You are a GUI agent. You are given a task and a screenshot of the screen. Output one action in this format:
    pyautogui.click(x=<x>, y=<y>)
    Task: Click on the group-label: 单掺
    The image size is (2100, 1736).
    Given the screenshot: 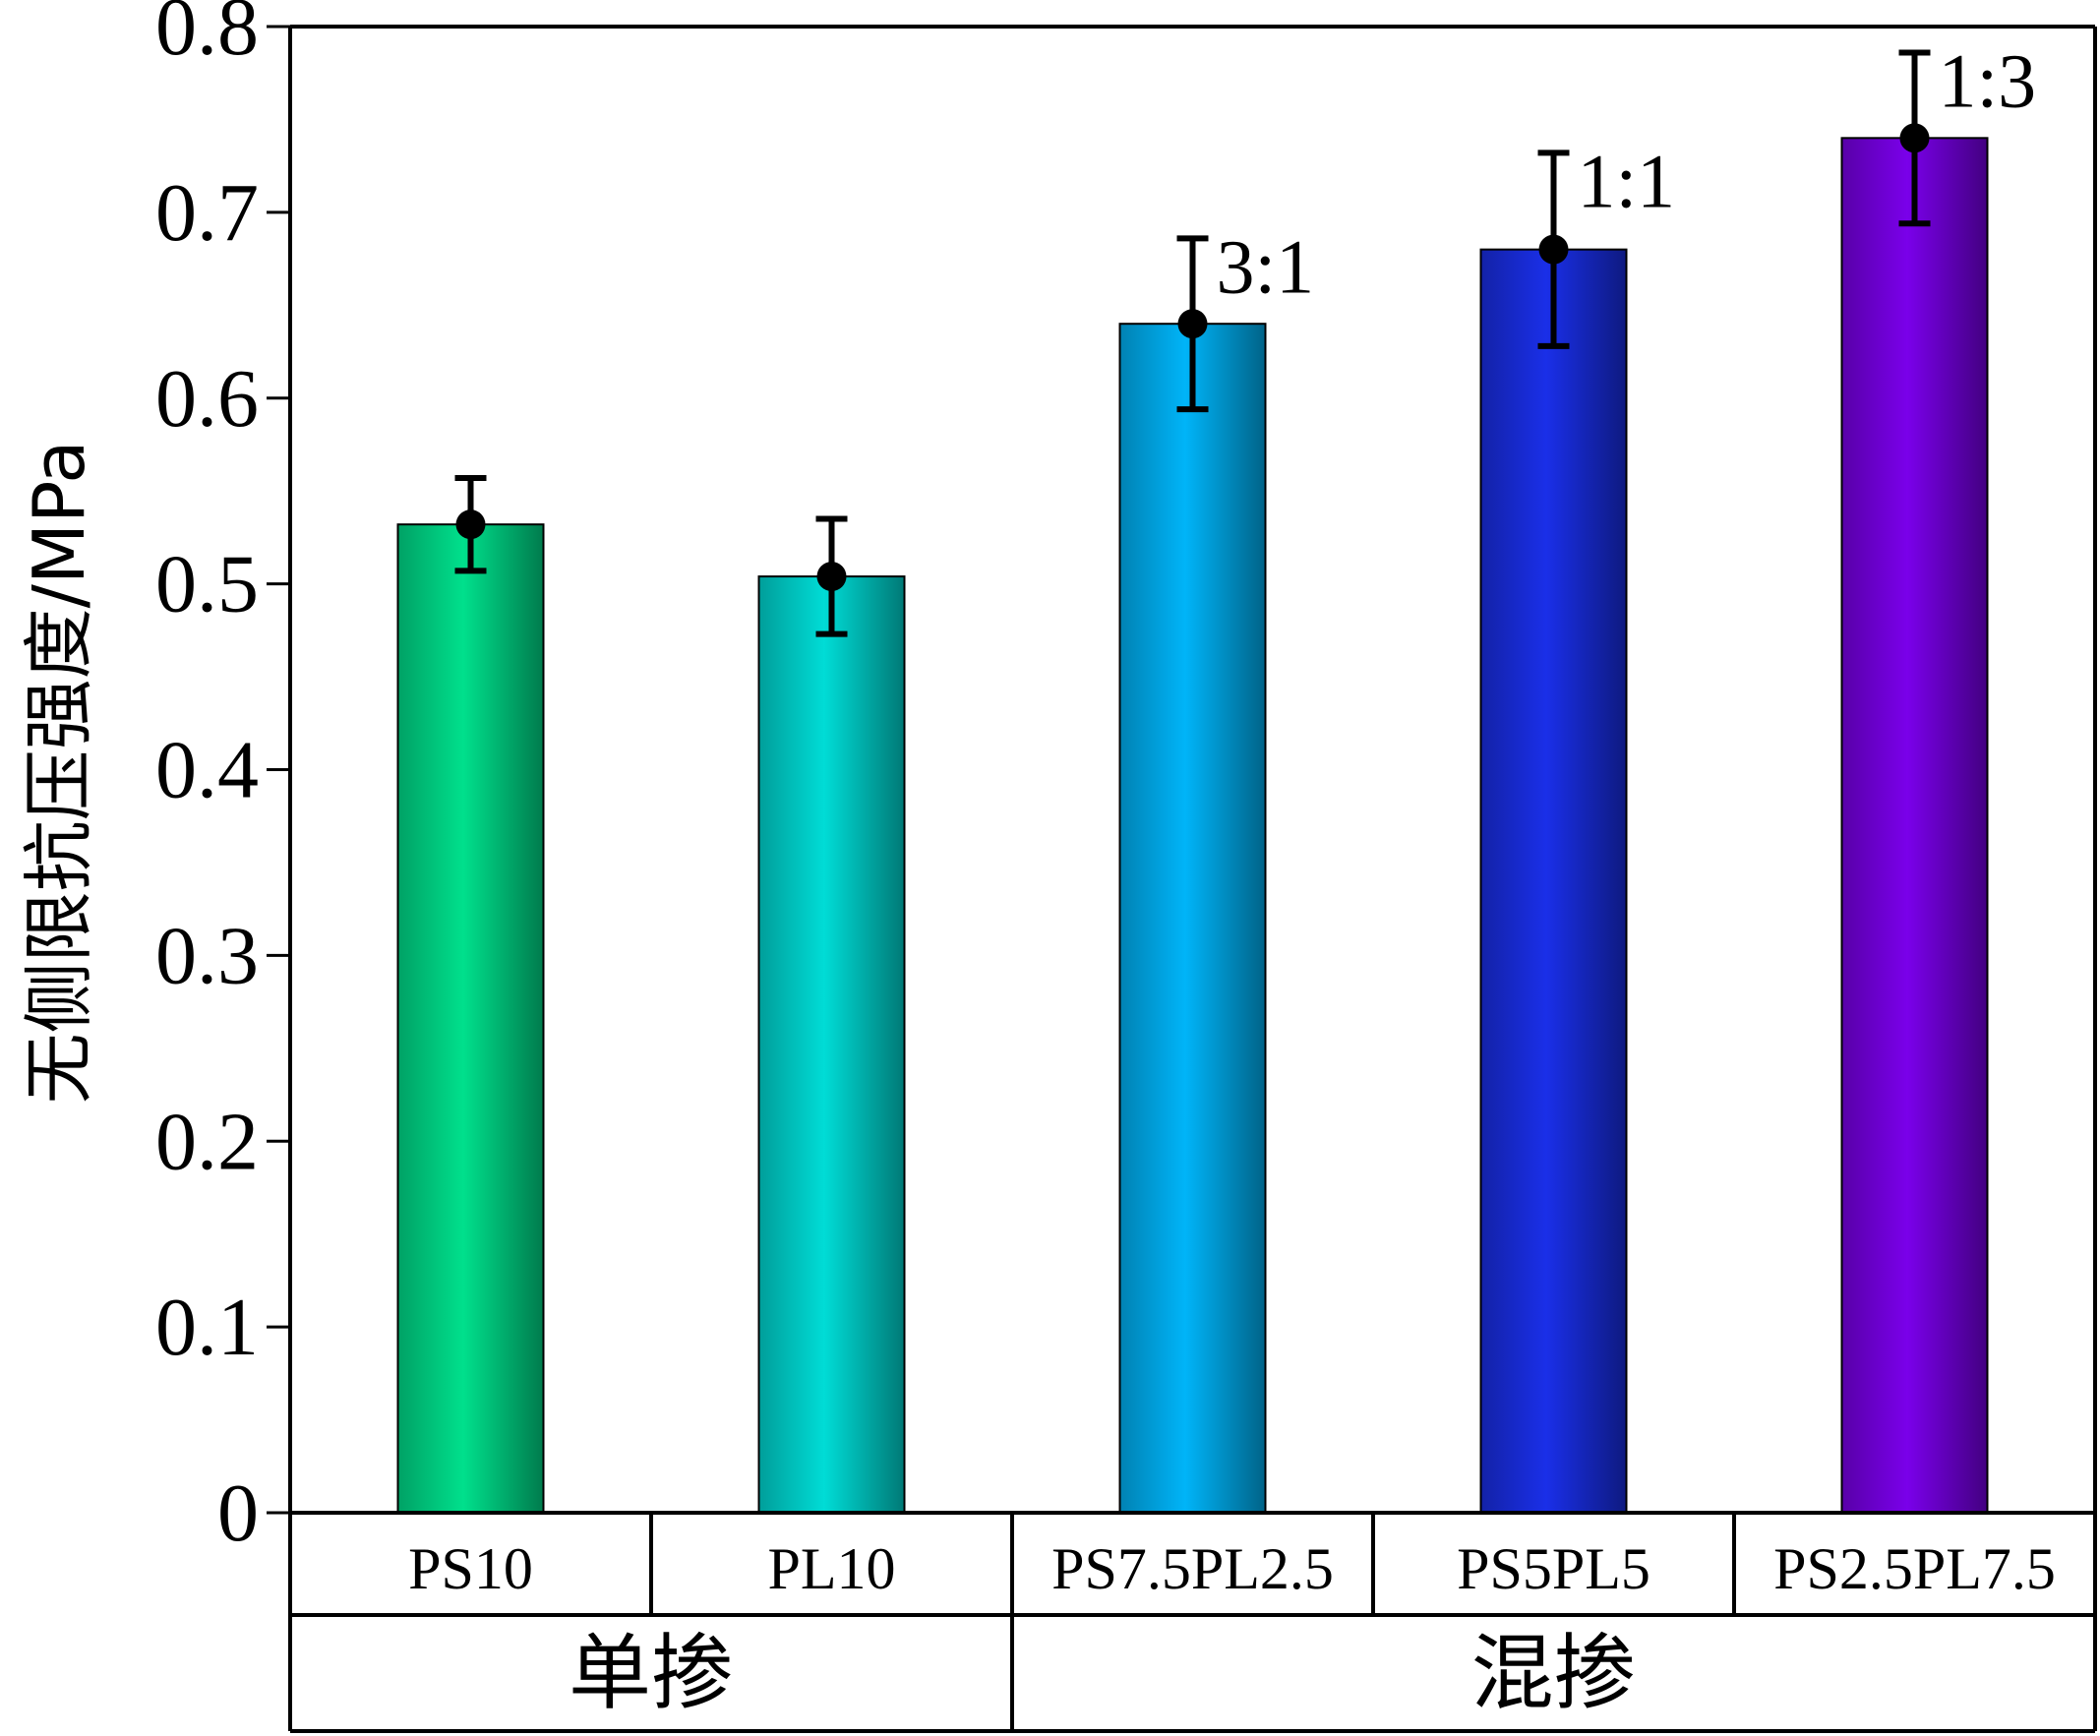 What is the action you would take?
    pyautogui.click(x=651, y=1673)
    